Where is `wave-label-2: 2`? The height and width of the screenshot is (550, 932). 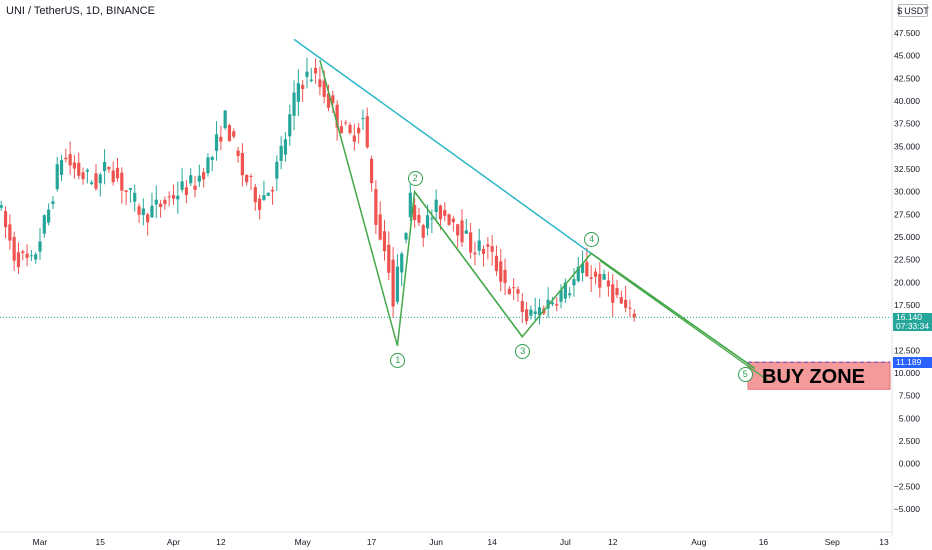 wave-label-2: 2 is located at coordinates (415, 178).